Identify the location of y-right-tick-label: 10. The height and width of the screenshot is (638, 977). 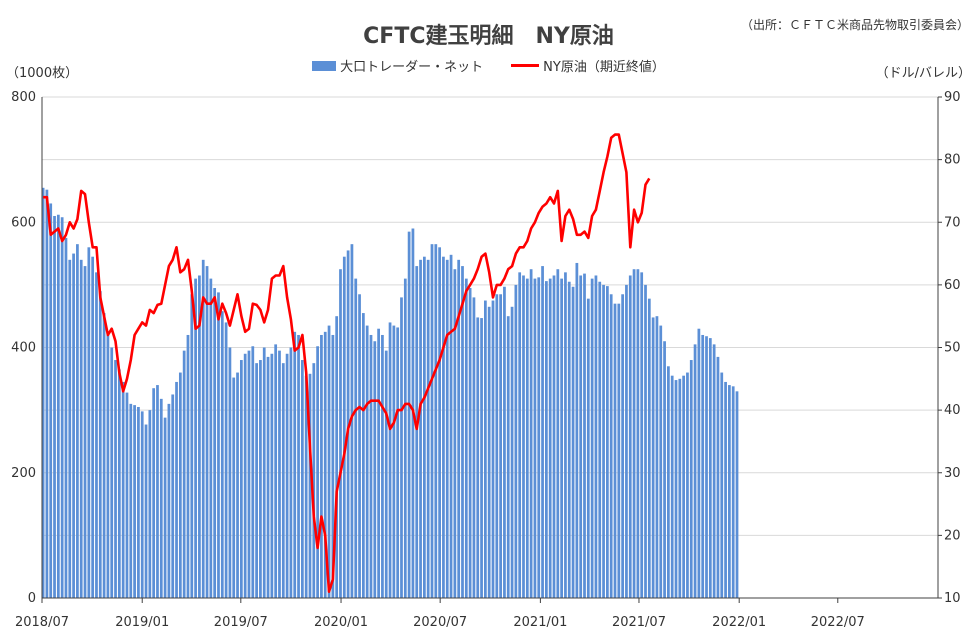
(952, 598).